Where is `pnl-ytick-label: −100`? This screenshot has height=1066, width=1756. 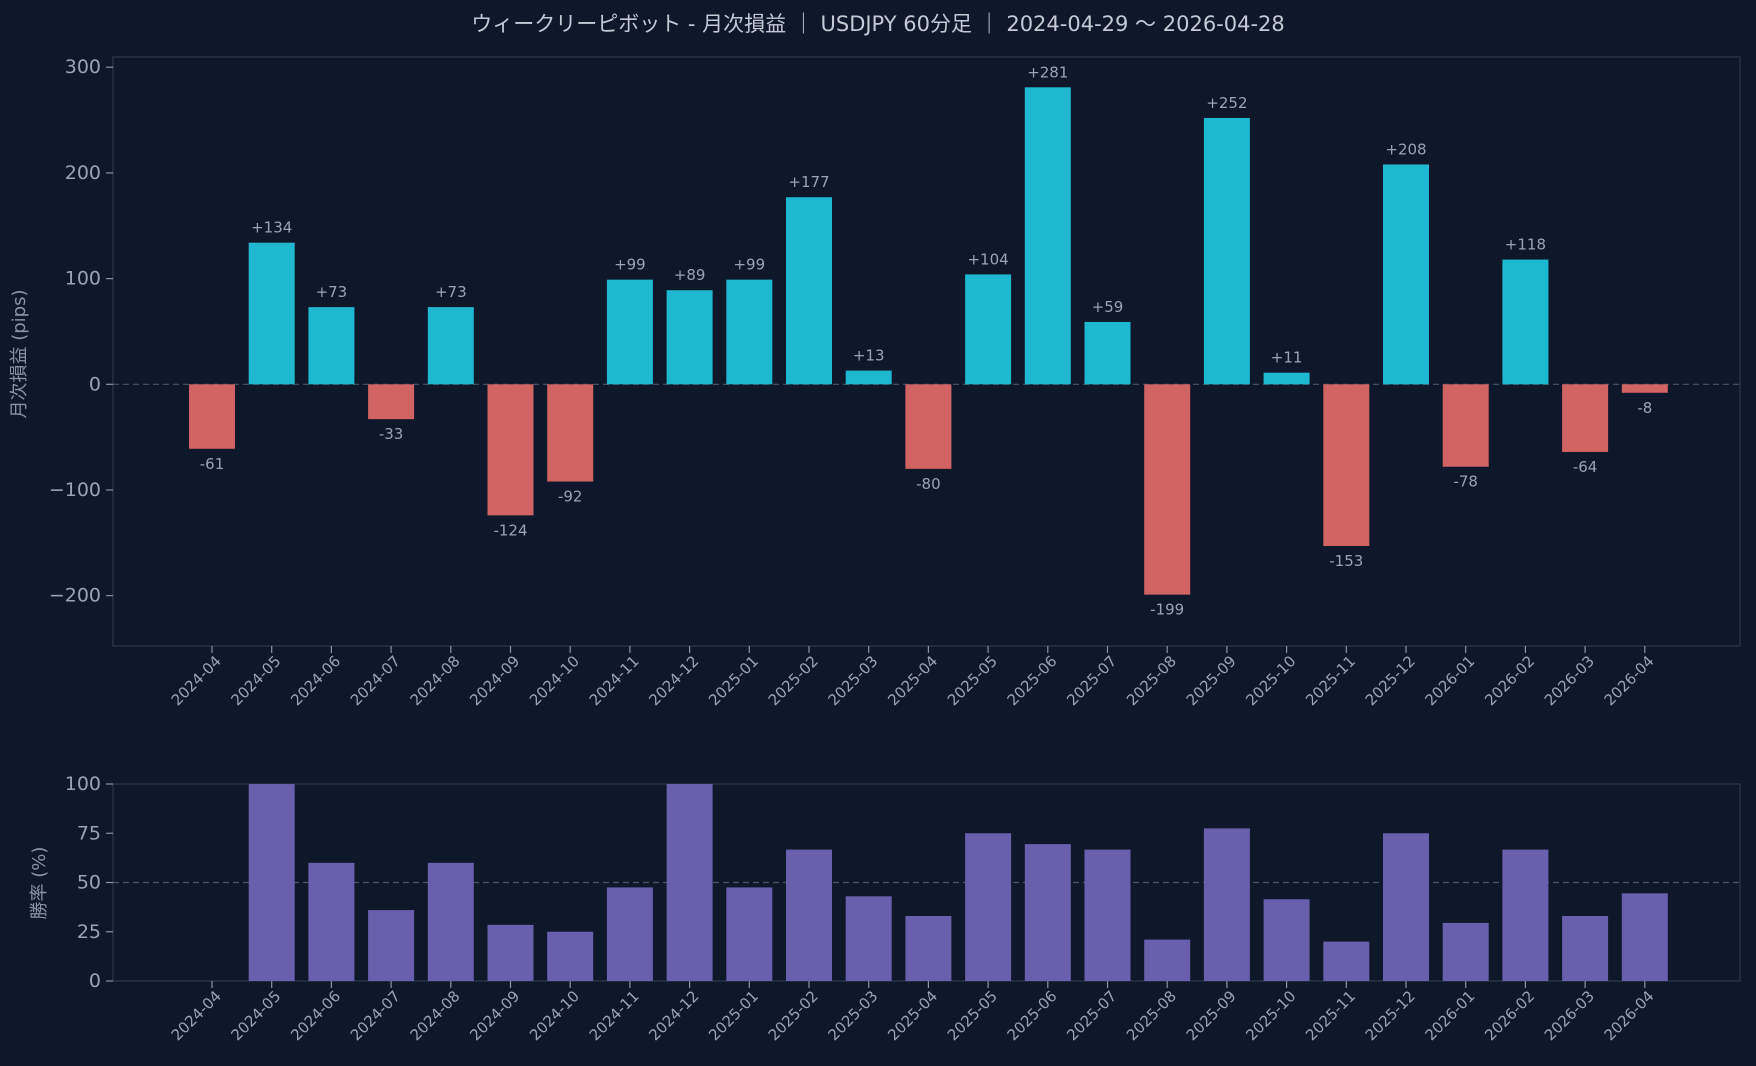 pnl-ytick-label: −100 is located at coordinates (75, 490).